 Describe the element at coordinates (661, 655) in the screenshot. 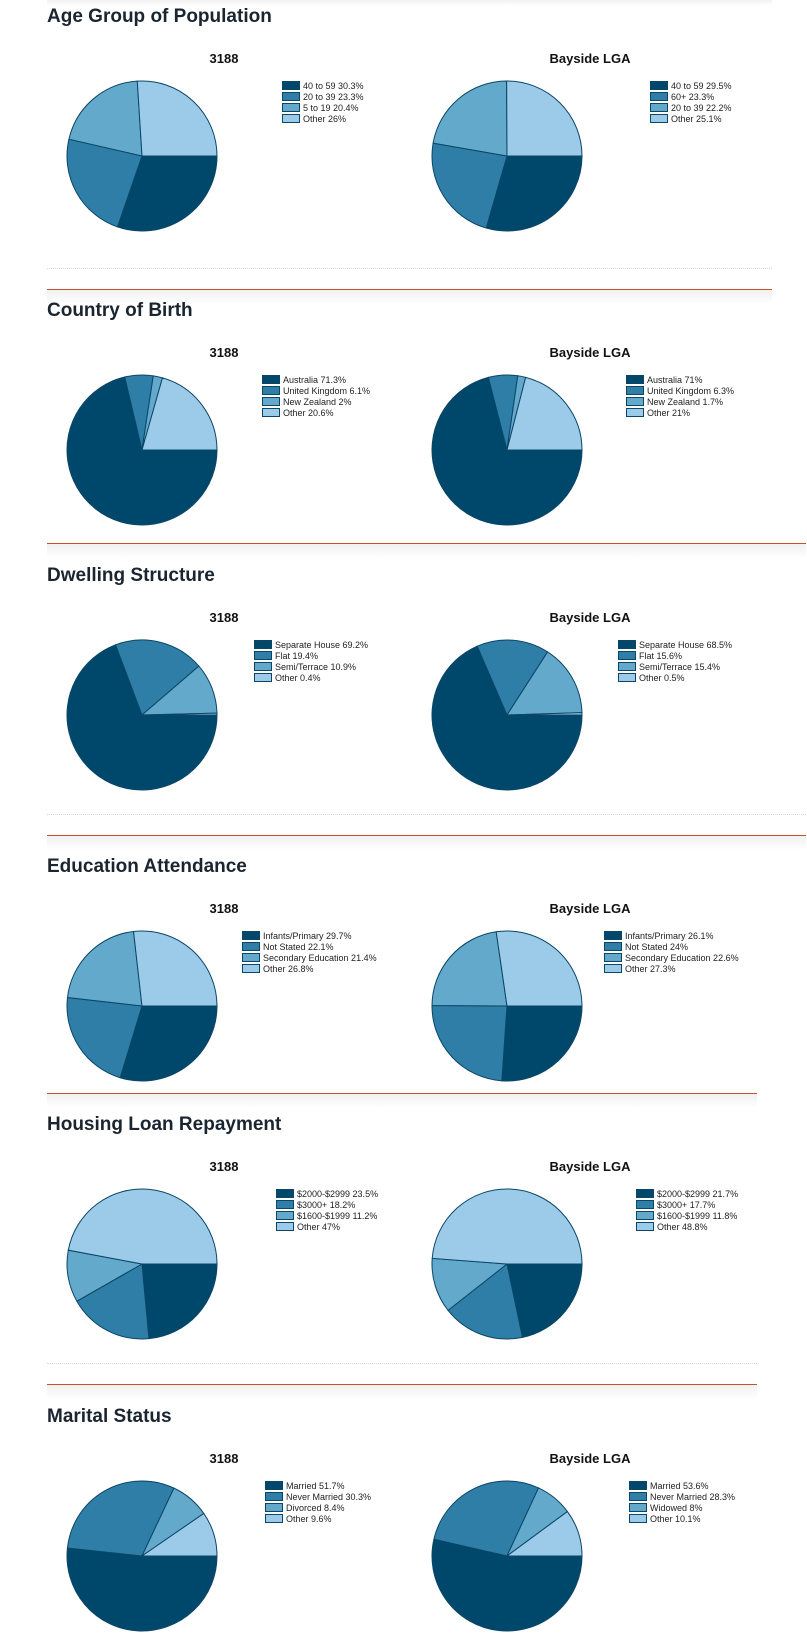

I see `legend-label: Flat 15.6%` at that location.